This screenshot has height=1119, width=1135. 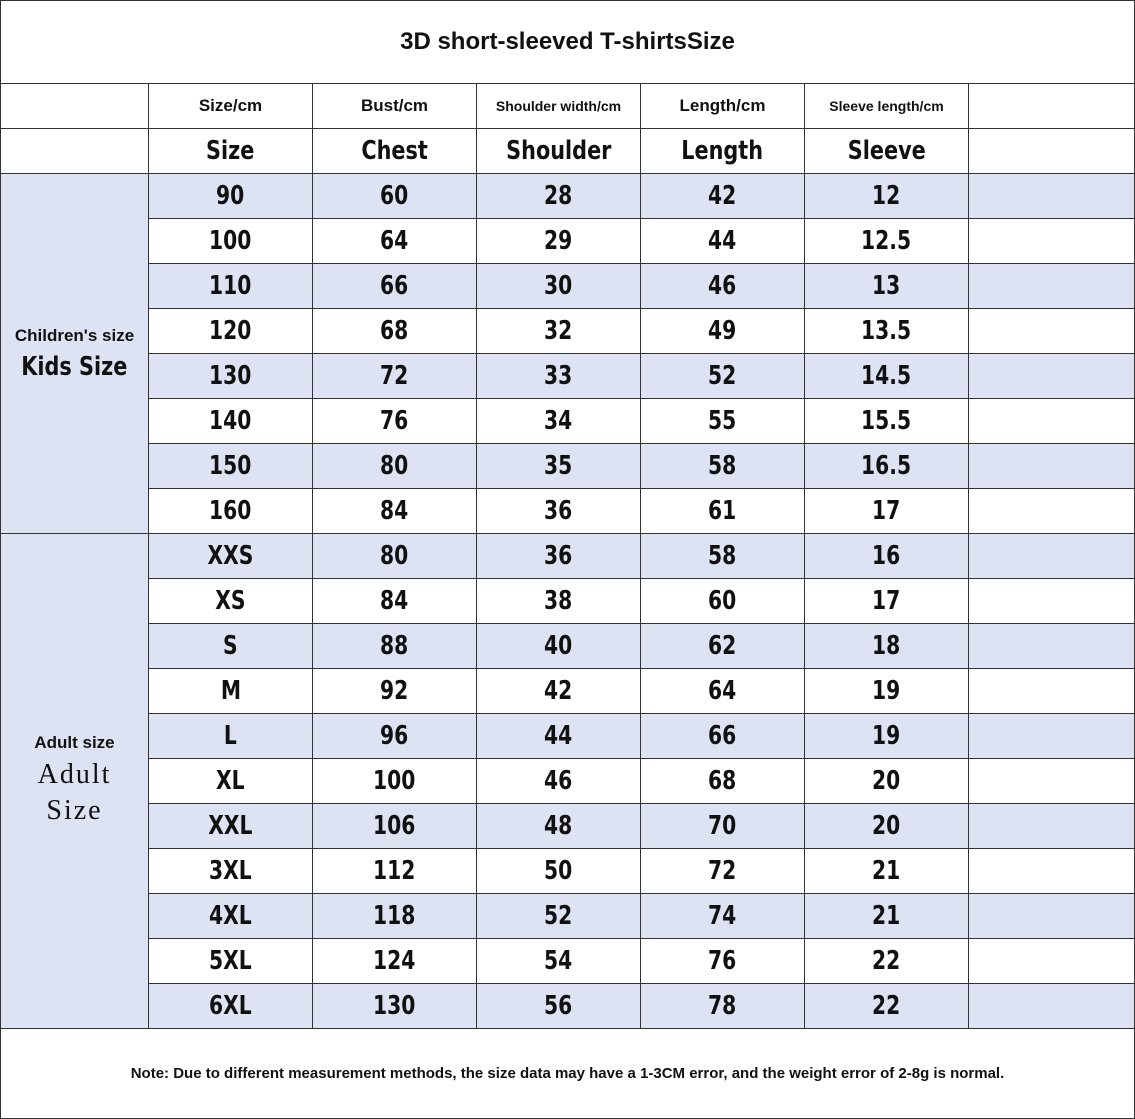 I want to click on table-cell: 46, so click(x=723, y=286).